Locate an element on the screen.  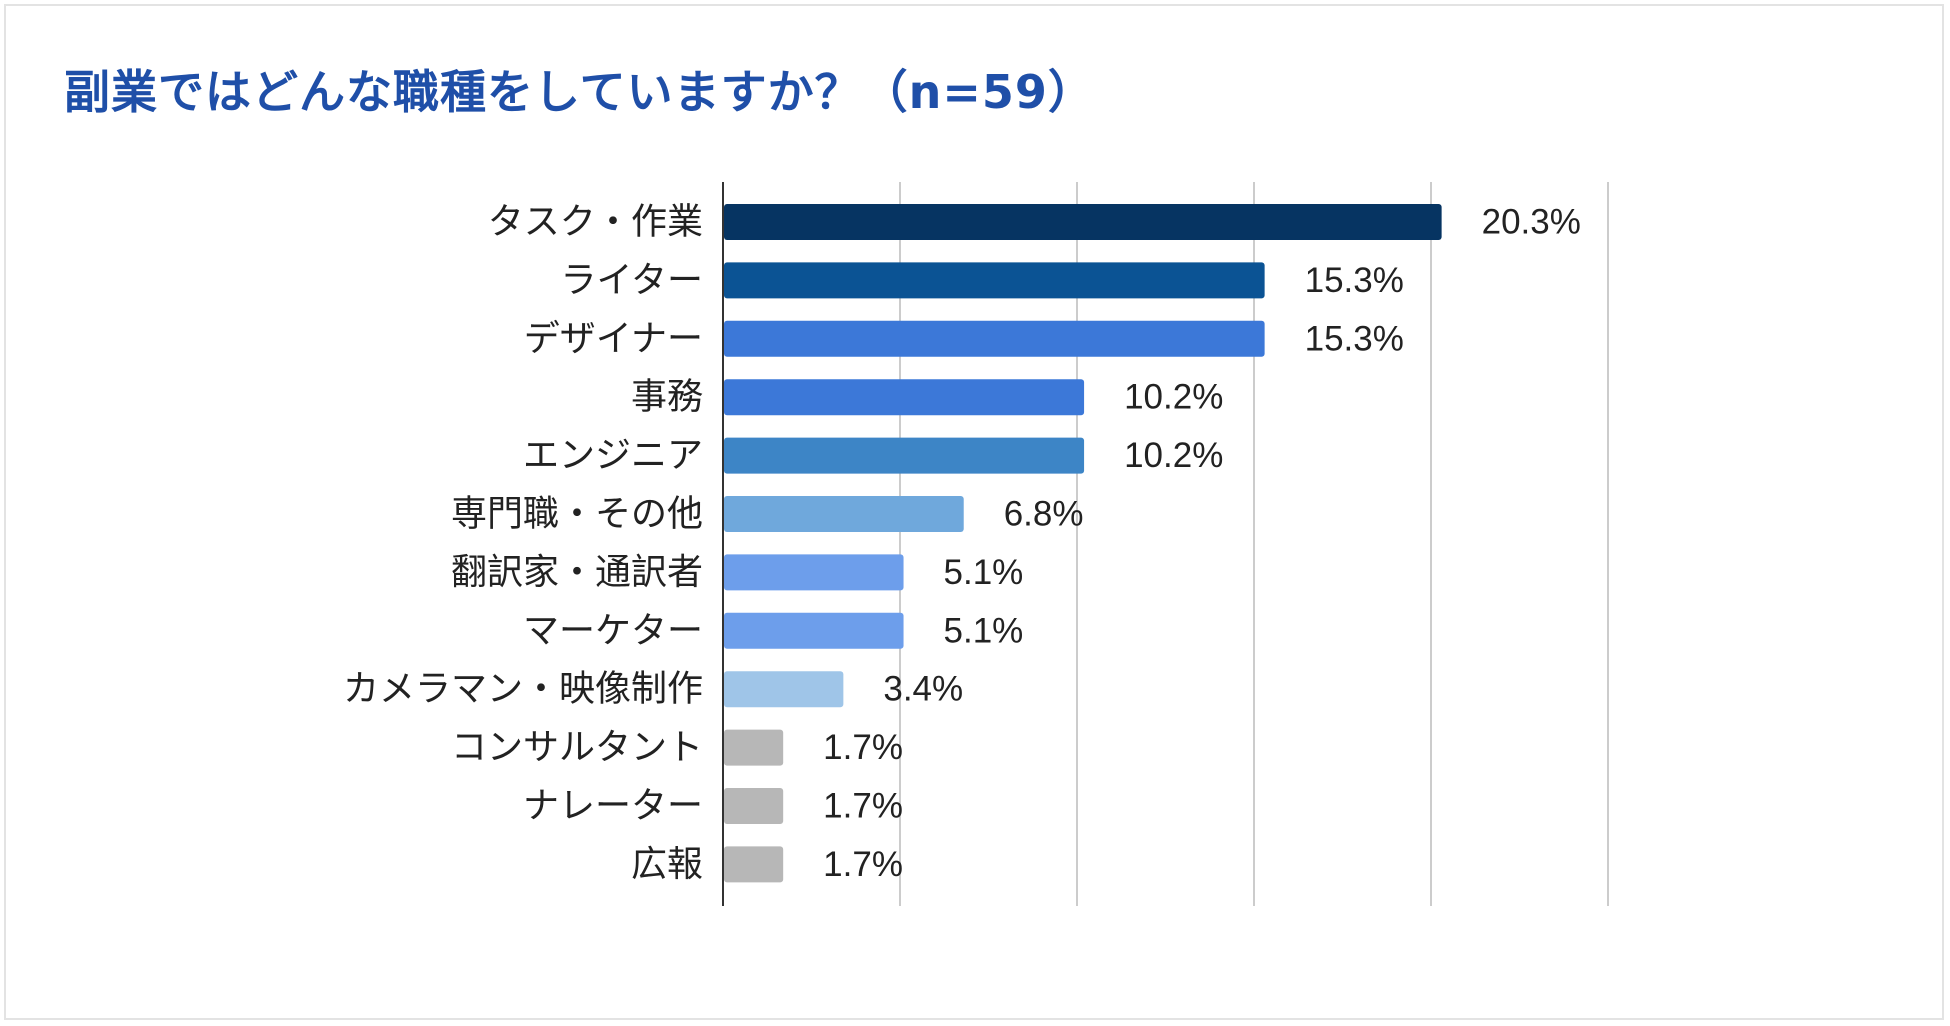
category-label: コンサルタント is located at coordinates (577, 747).